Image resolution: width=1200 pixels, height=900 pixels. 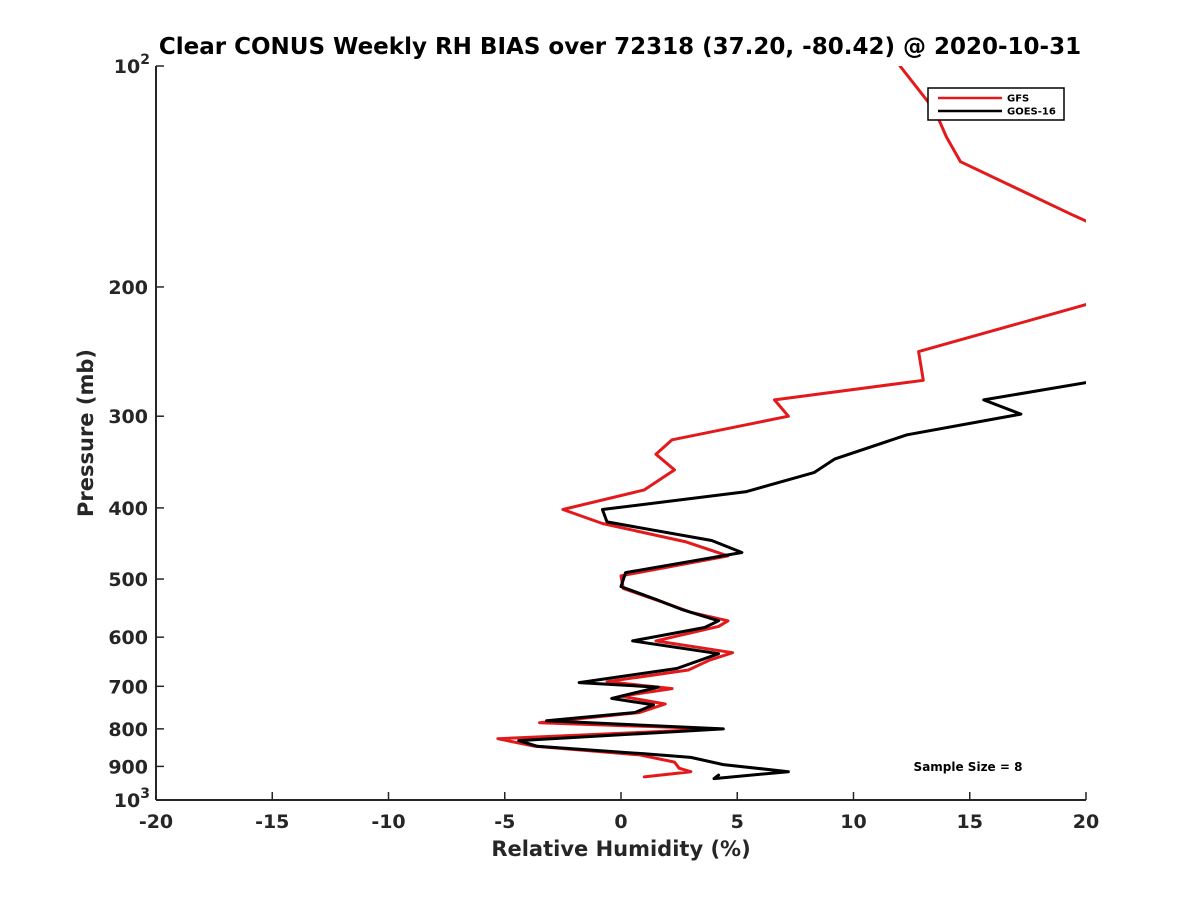 I want to click on y-tick-label: 900, so click(x=128, y=767).